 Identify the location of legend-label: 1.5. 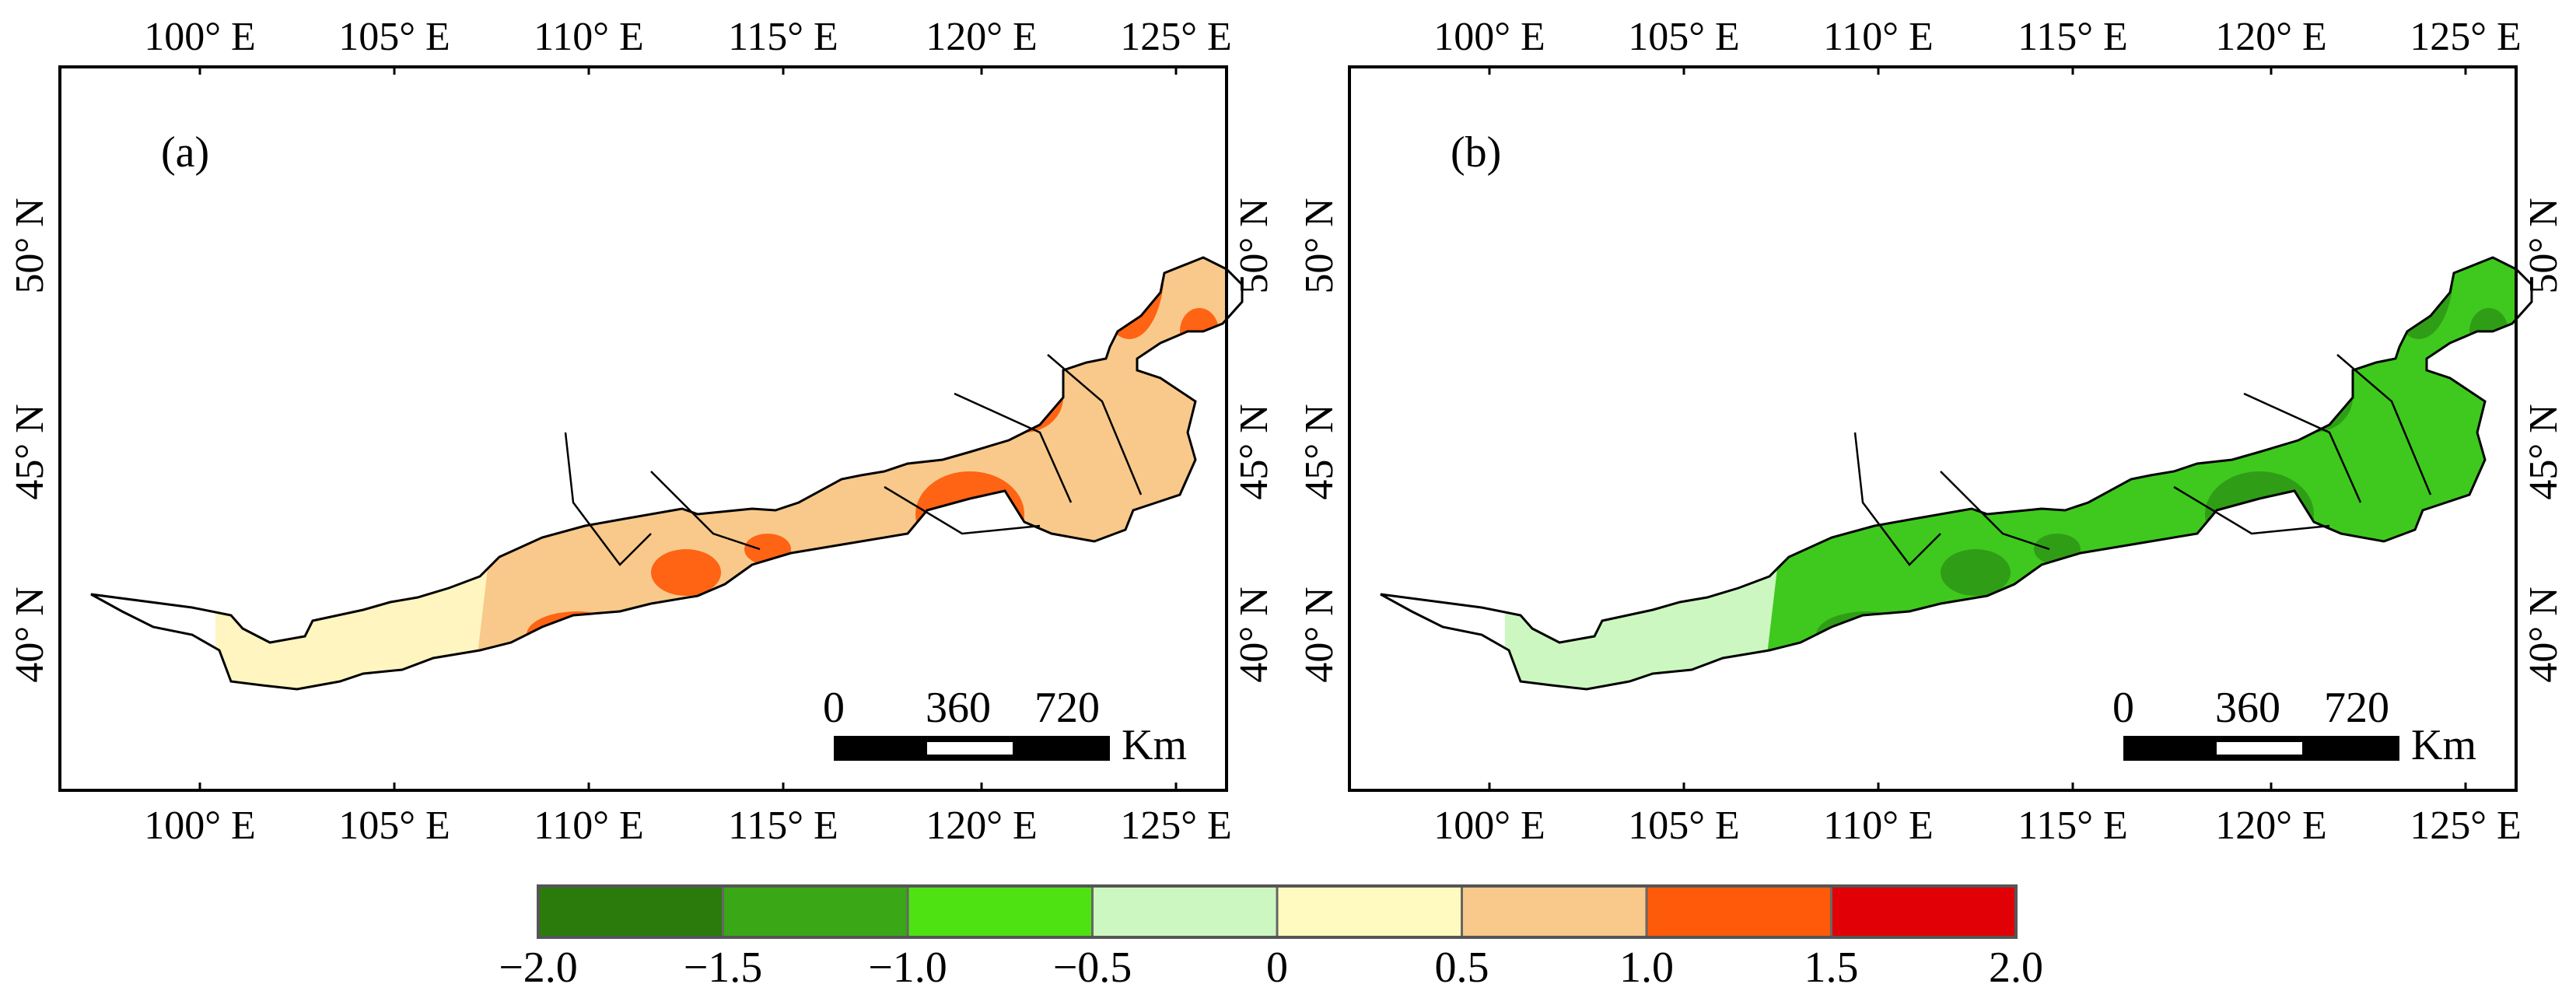
(1832, 968).